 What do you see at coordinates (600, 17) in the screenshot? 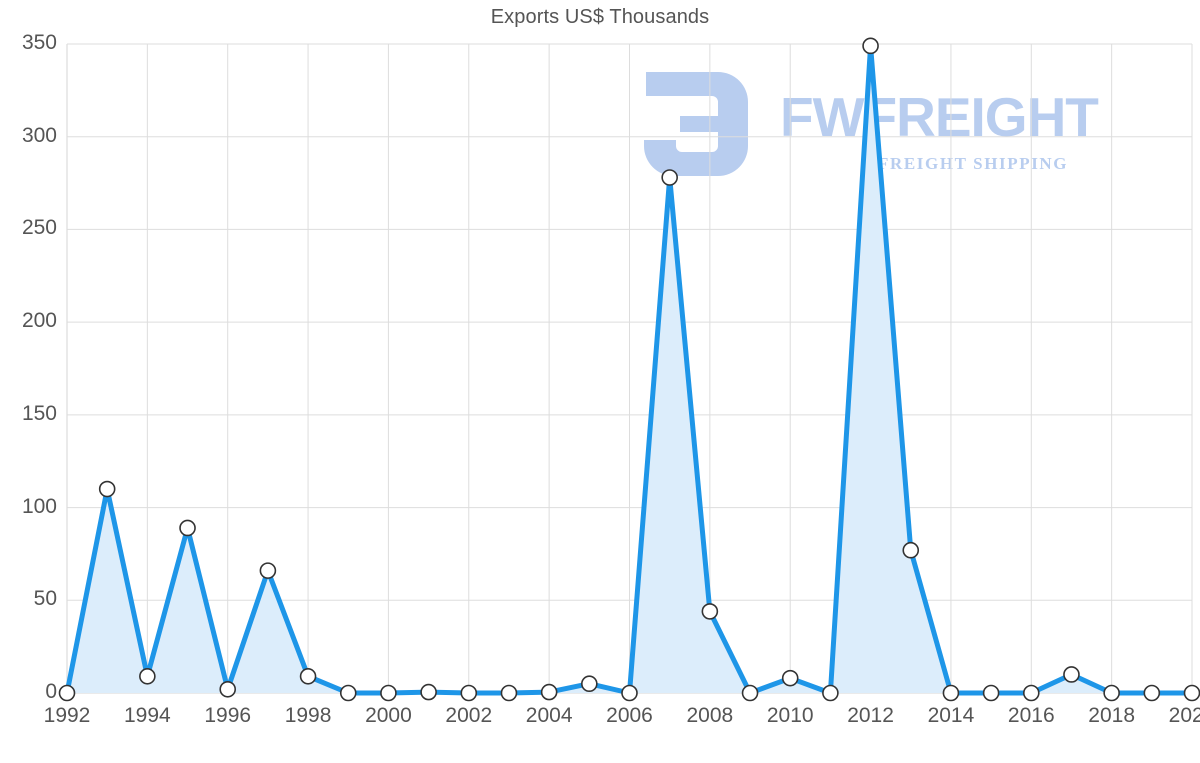
I see `chart-title: Exports US$ Thousands` at bounding box center [600, 17].